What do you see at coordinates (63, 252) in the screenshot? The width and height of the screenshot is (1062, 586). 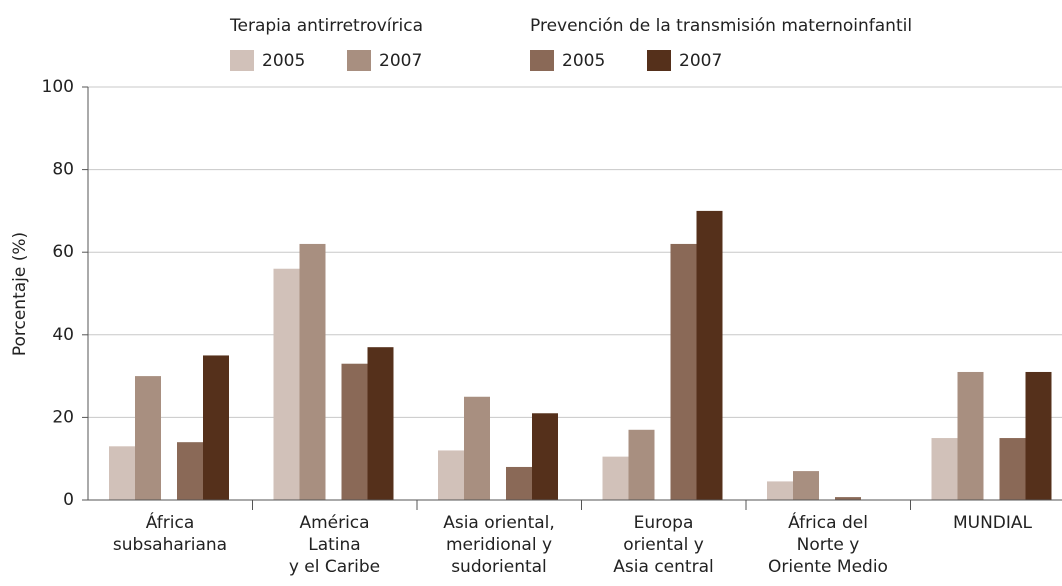 I see `y-tick-label: 60` at bounding box center [63, 252].